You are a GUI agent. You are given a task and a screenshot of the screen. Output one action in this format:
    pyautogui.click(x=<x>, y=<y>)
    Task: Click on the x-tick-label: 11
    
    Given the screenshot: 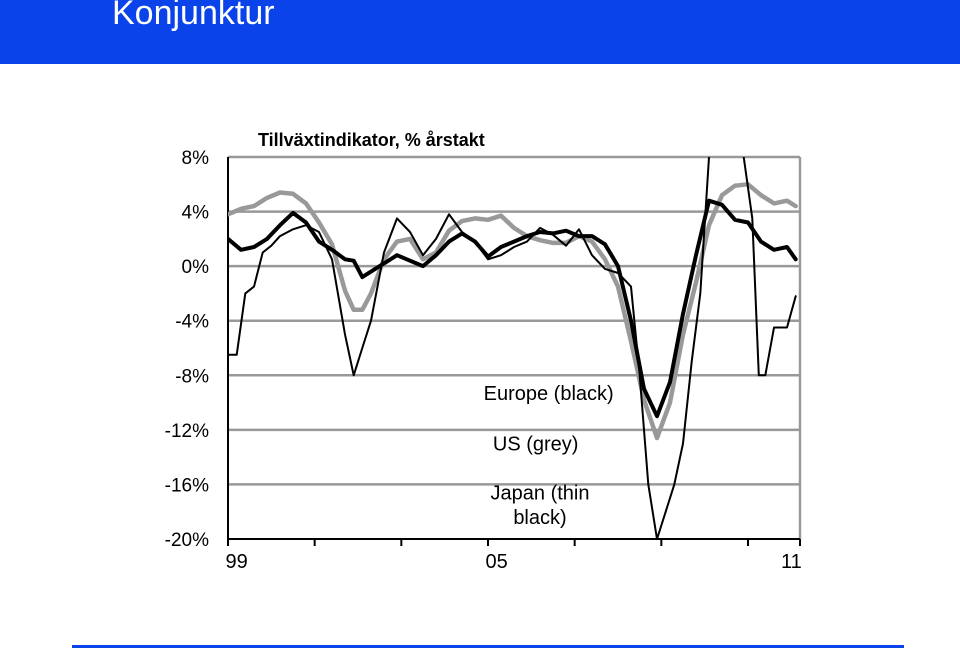 What is the action you would take?
    pyautogui.click(x=791, y=562)
    